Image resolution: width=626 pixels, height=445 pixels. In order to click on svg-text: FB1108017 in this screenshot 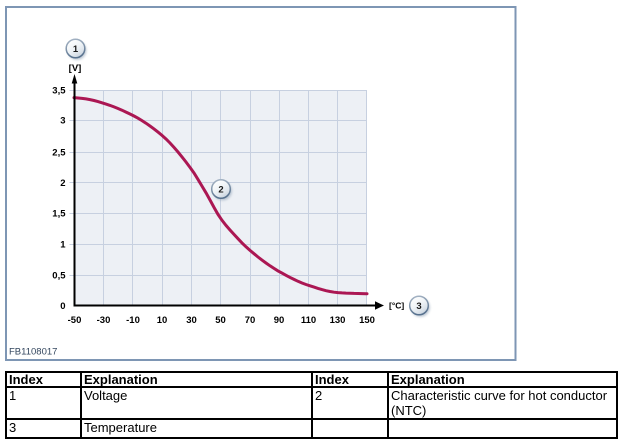, I will do `click(33, 352)`.